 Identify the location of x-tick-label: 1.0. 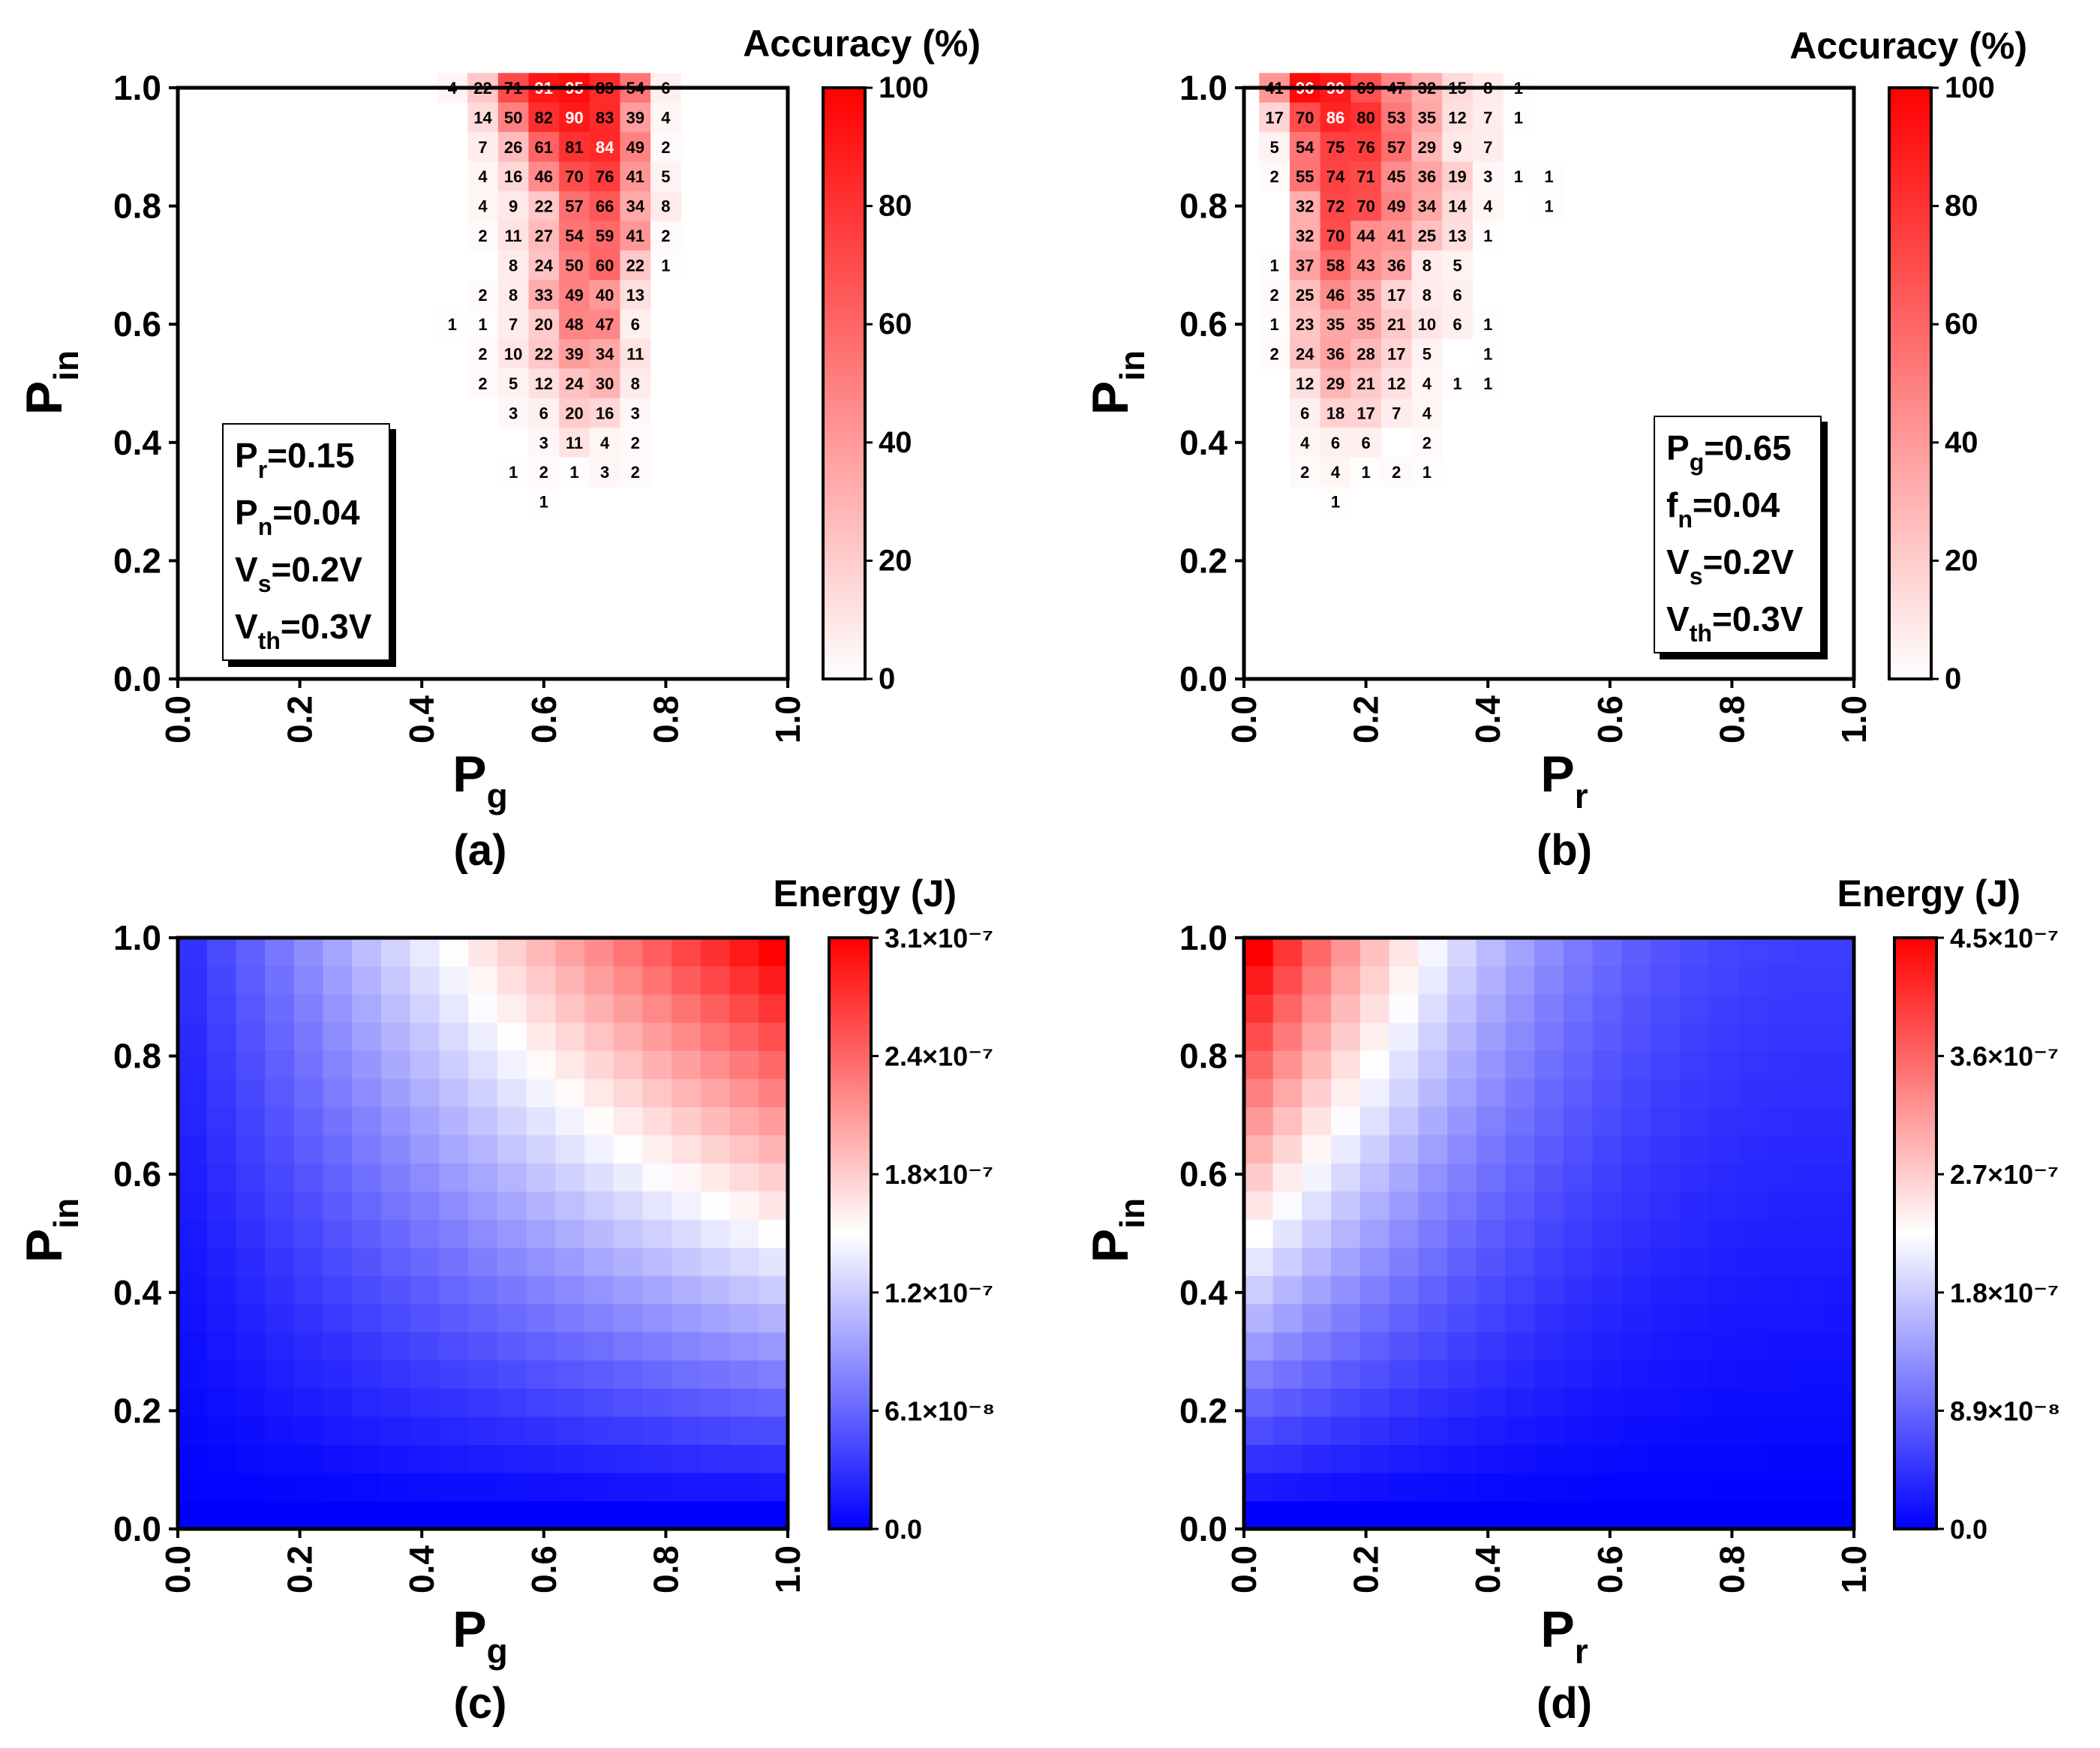
(787, 1569).